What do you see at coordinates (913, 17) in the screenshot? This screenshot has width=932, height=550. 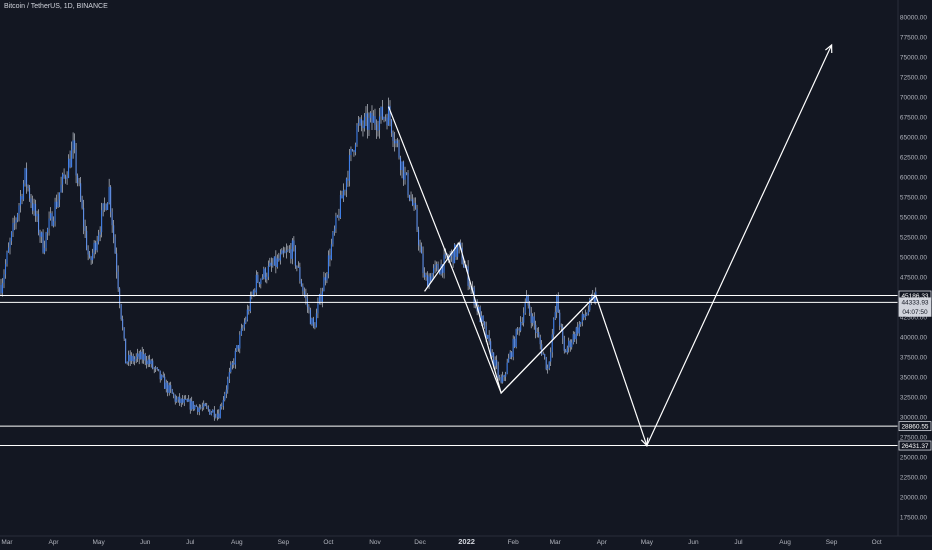 I see `price-tick-label: 80000.00` at bounding box center [913, 17].